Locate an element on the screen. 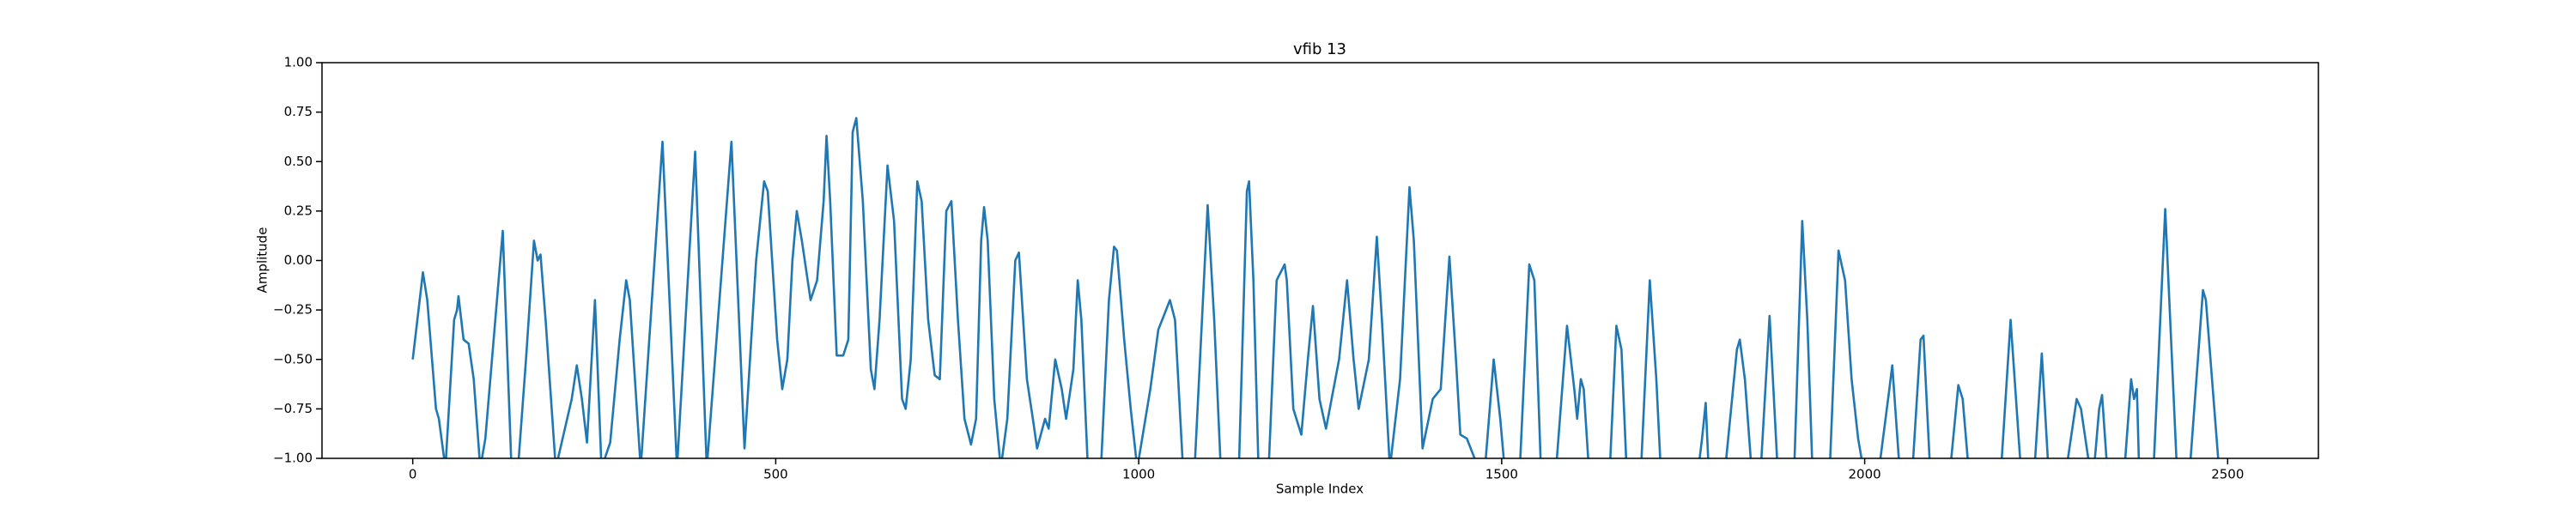  y-tick-label: 0.00 is located at coordinates (298, 260).